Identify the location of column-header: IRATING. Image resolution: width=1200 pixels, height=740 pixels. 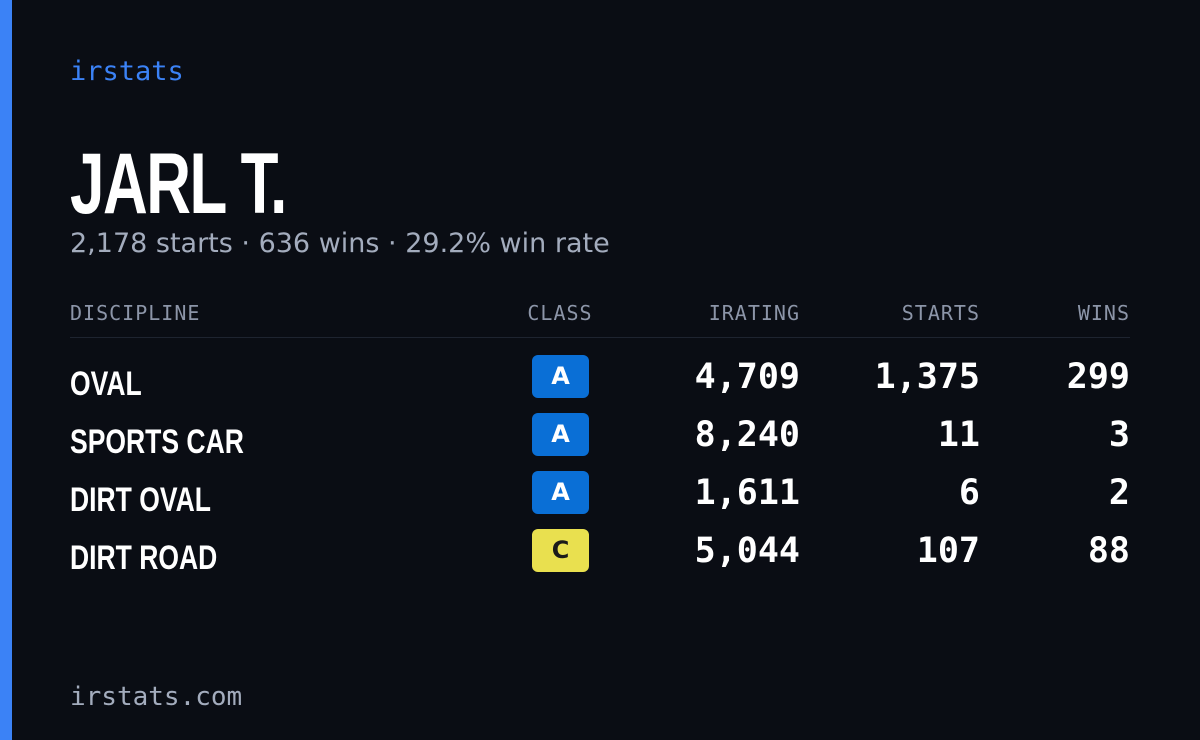
(754, 313).